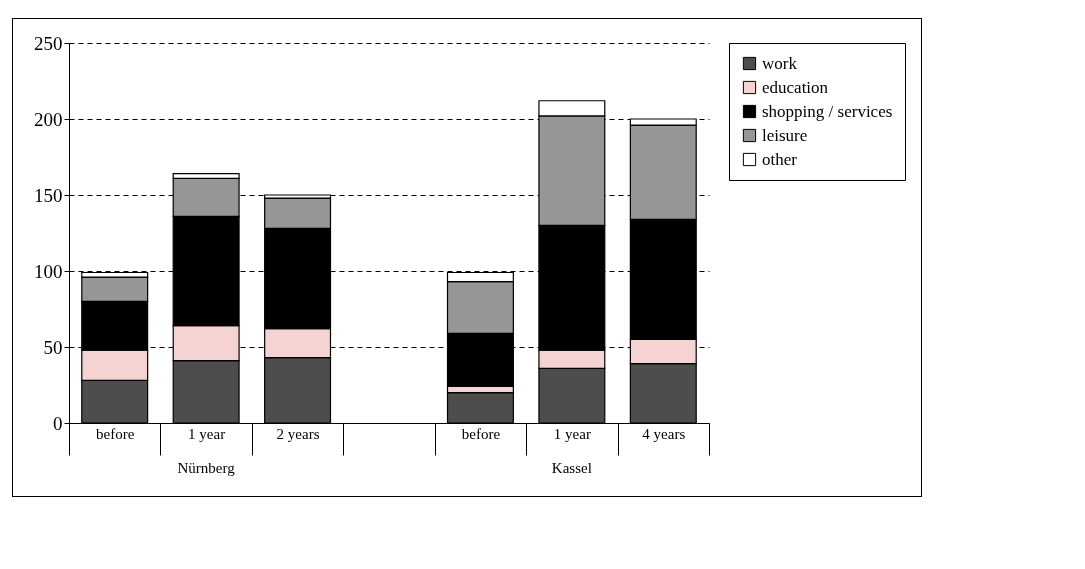  I want to click on y-tick-label: 250, so click(48, 43).